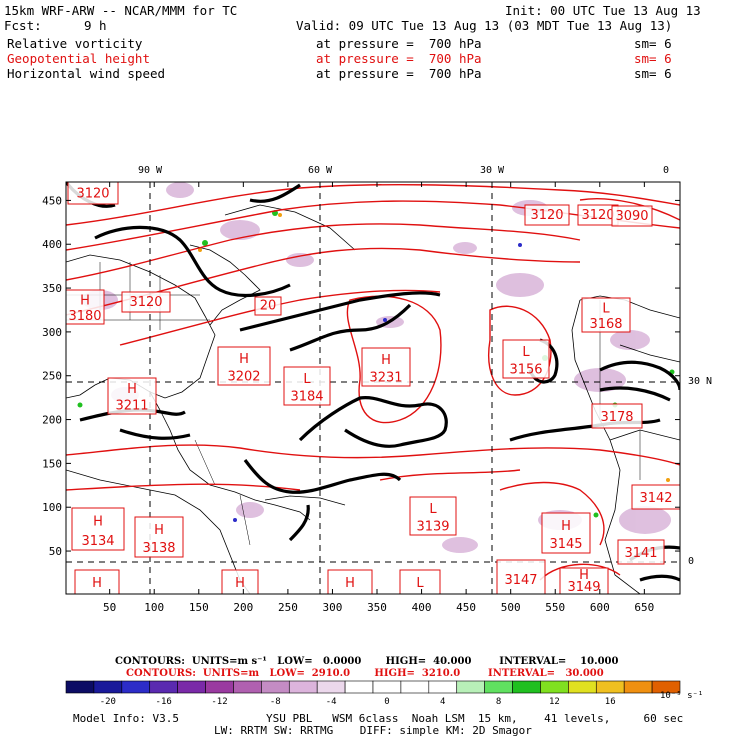 The width and height of the screenshot is (740, 740). I want to click on pressure-center-label: 3141, so click(640, 553).